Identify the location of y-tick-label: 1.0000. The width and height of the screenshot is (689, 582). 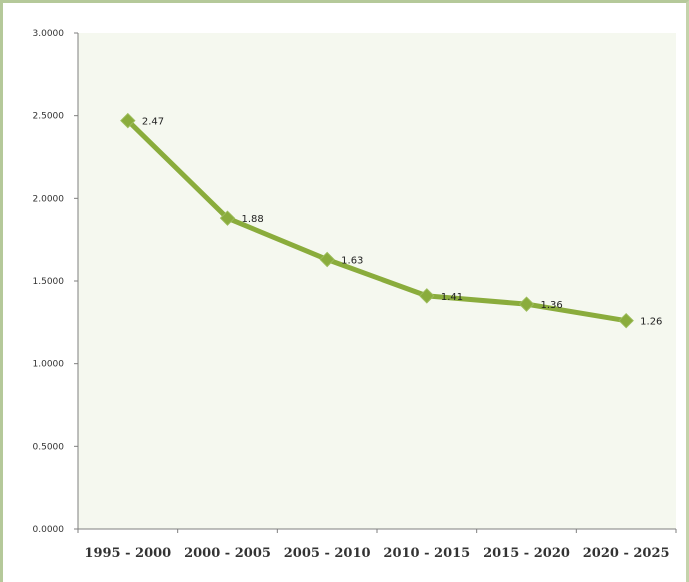
(49, 365).